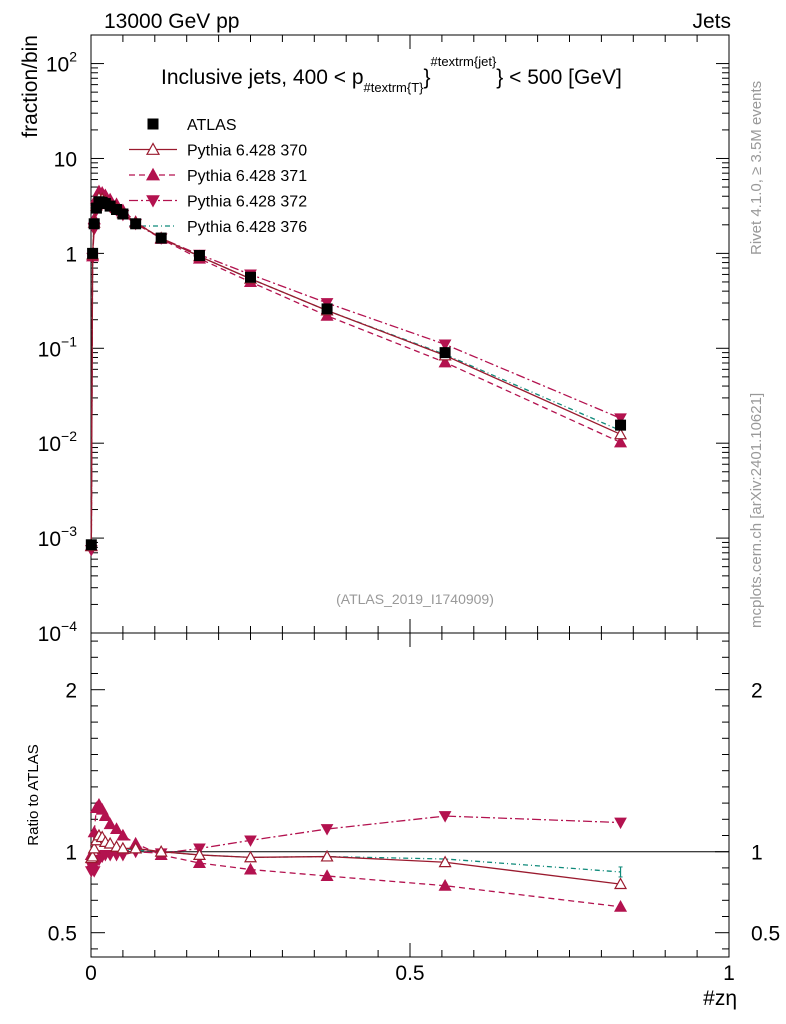 The height and width of the screenshot is (1024, 786). Describe the element at coordinates (62, 934) in the screenshot. I see `ratio-y-tick-label: 0.5` at that location.